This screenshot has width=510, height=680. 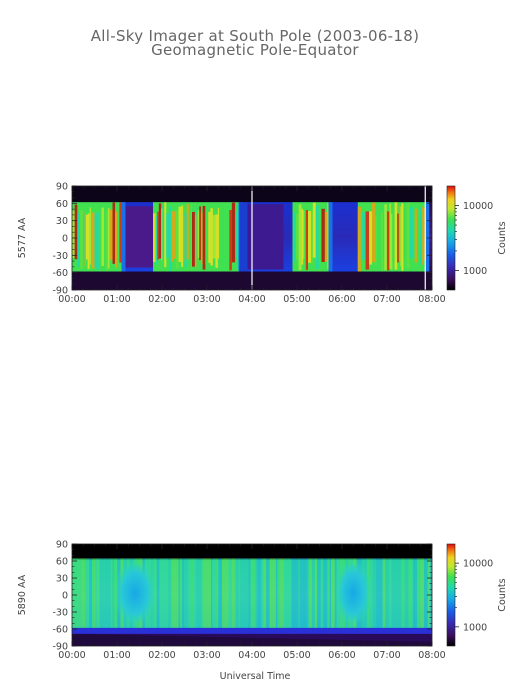 I want to click on y-tick-label: 90, so click(x=62, y=545).